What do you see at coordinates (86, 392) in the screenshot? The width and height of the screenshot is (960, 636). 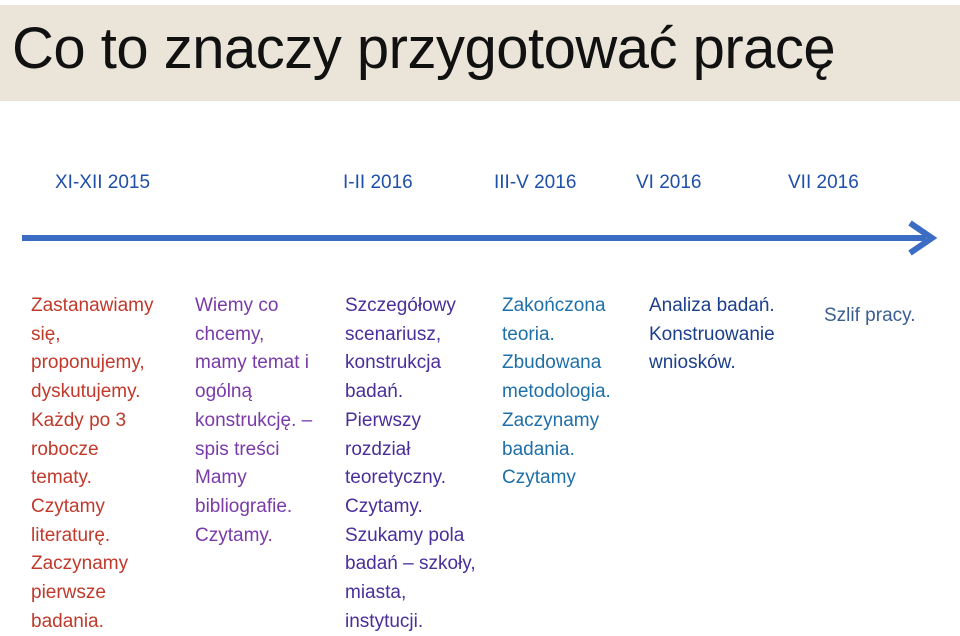 I see `column-line: dyskutujemy.` at bounding box center [86, 392].